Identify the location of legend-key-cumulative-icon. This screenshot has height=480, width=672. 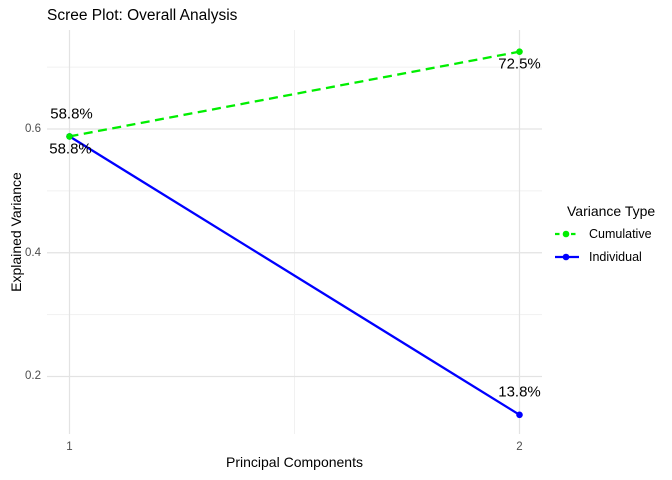
(567, 234).